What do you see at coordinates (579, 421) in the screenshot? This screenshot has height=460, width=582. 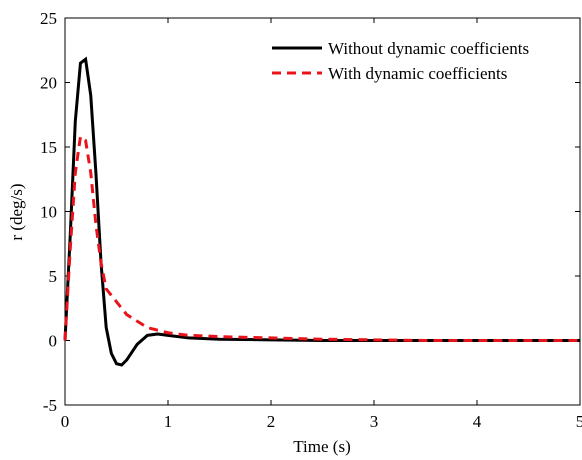 I see `x-tick-label: 5` at bounding box center [579, 421].